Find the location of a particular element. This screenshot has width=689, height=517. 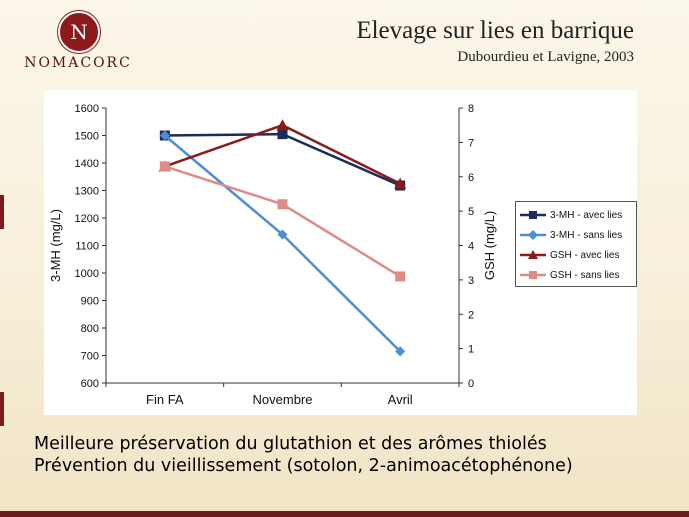

legend-item: 3-MH - sans lies is located at coordinates (578, 235).